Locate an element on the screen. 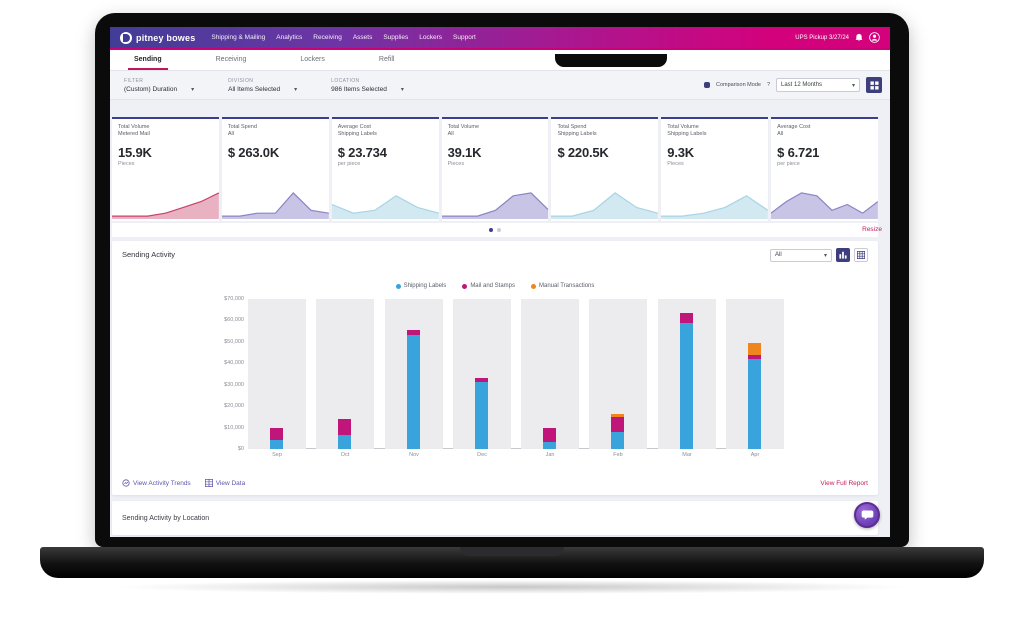 The image size is (1024, 630). chart-band-sep: Sep is located at coordinates (277, 378).